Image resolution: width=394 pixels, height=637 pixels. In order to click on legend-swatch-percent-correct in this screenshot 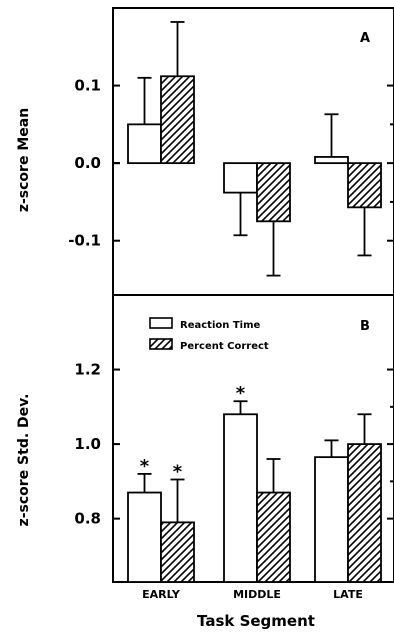, I will do `click(161, 344)`.